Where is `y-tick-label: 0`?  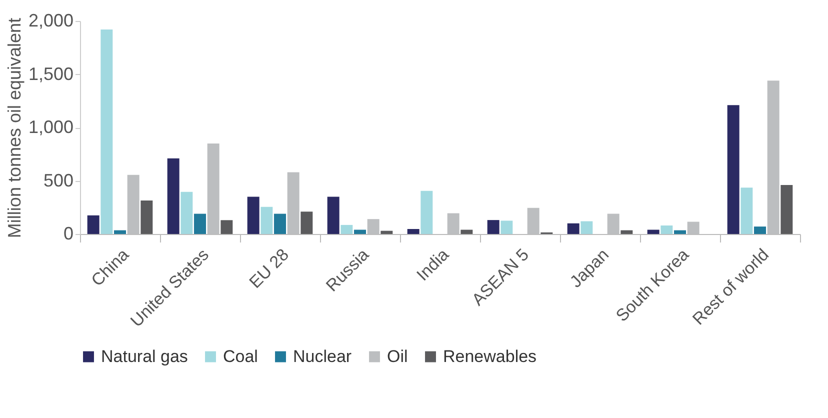
y-tick-label: 0 is located at coordinates (68, 234).